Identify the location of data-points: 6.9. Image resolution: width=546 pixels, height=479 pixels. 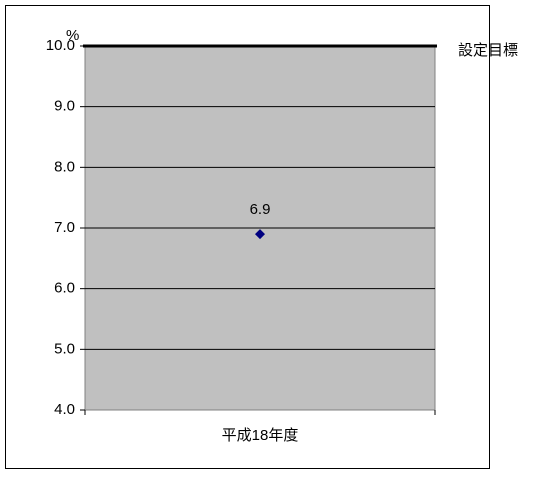
(260, 220).